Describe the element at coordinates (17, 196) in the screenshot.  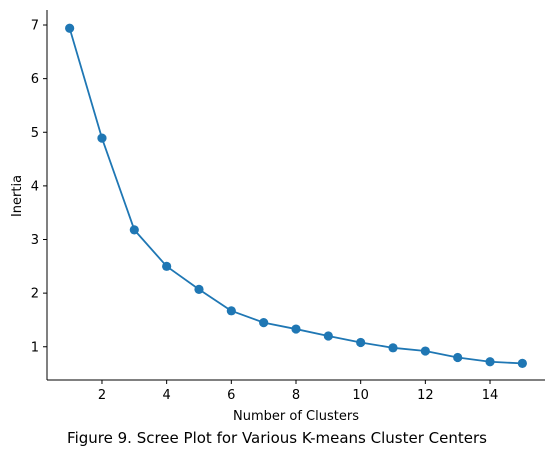
I see `y-axis-label: Inertia` at that location.